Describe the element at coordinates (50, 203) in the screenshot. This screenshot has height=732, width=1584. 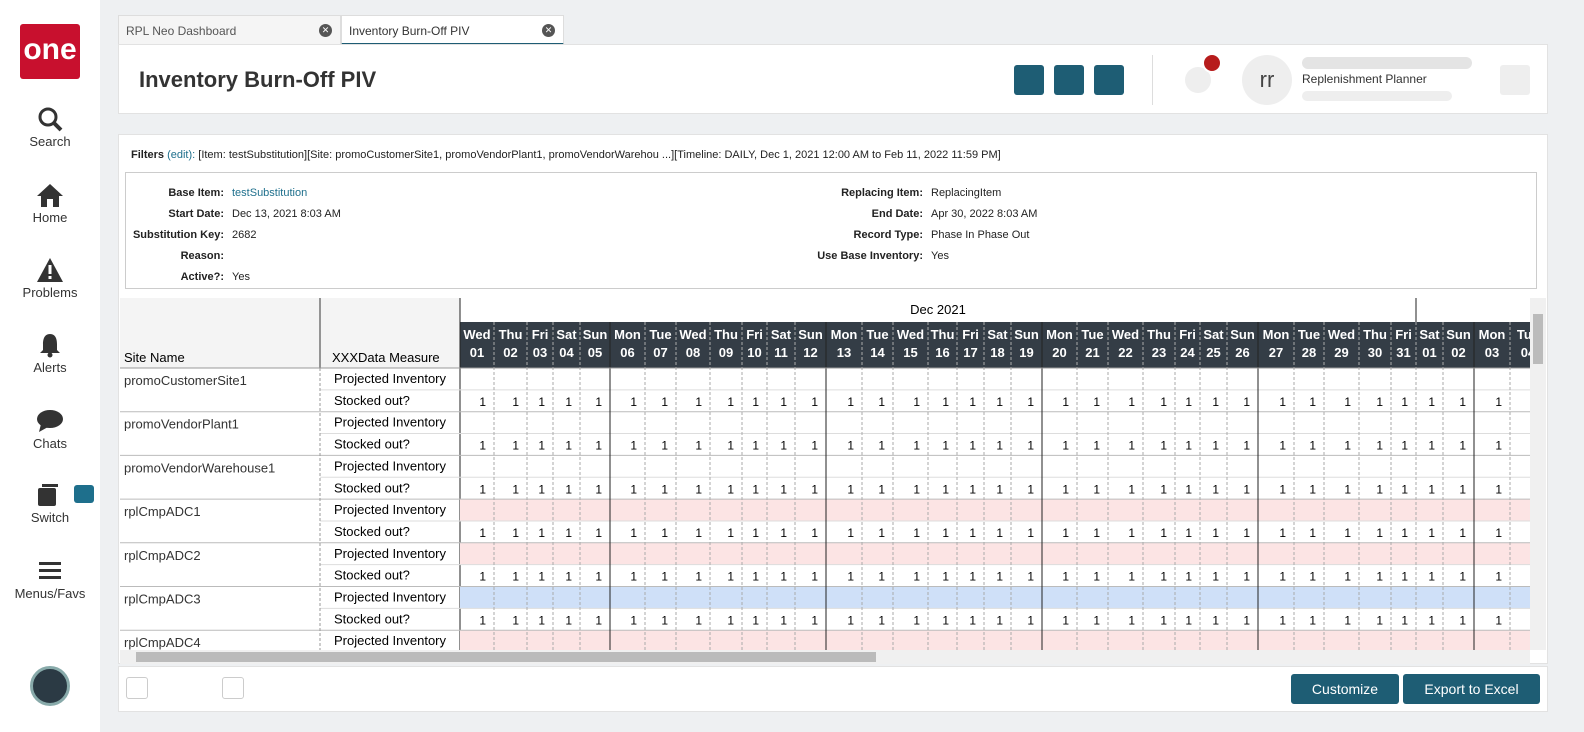
I see `nav-home: Home` at that location.